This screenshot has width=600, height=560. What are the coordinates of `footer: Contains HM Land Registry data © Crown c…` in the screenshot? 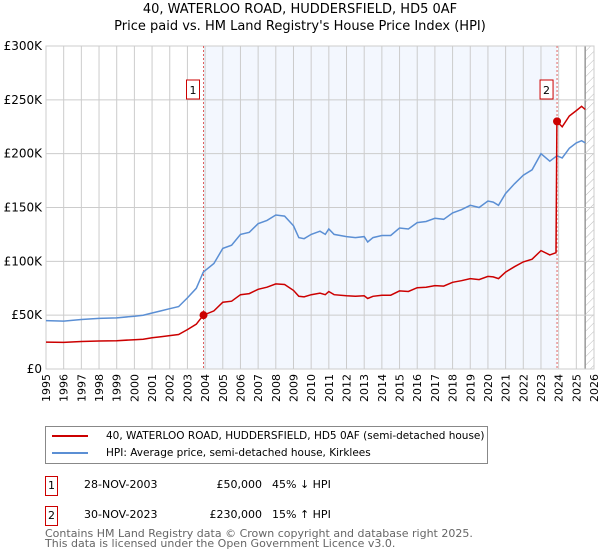 It's located at (259, 538).